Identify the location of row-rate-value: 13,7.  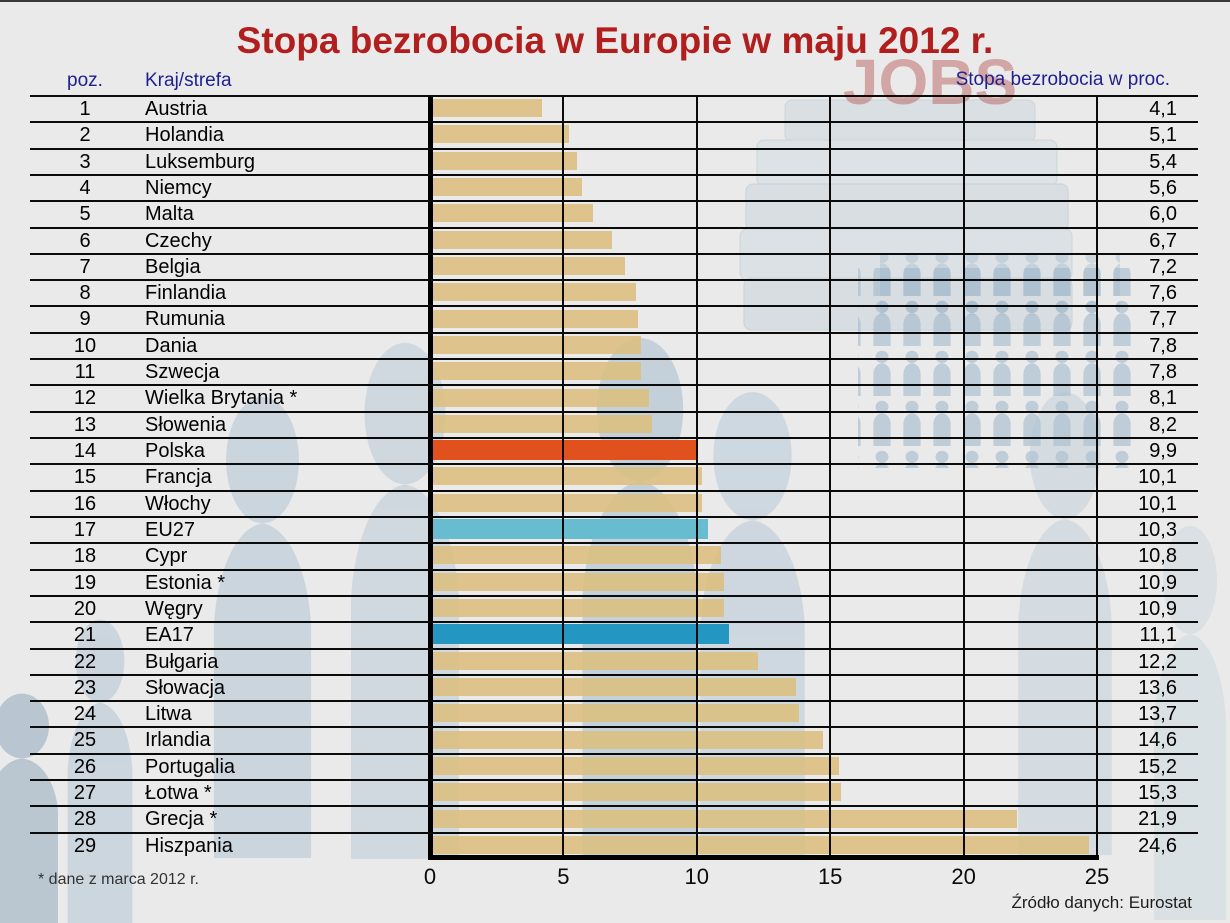
(1157, 714).